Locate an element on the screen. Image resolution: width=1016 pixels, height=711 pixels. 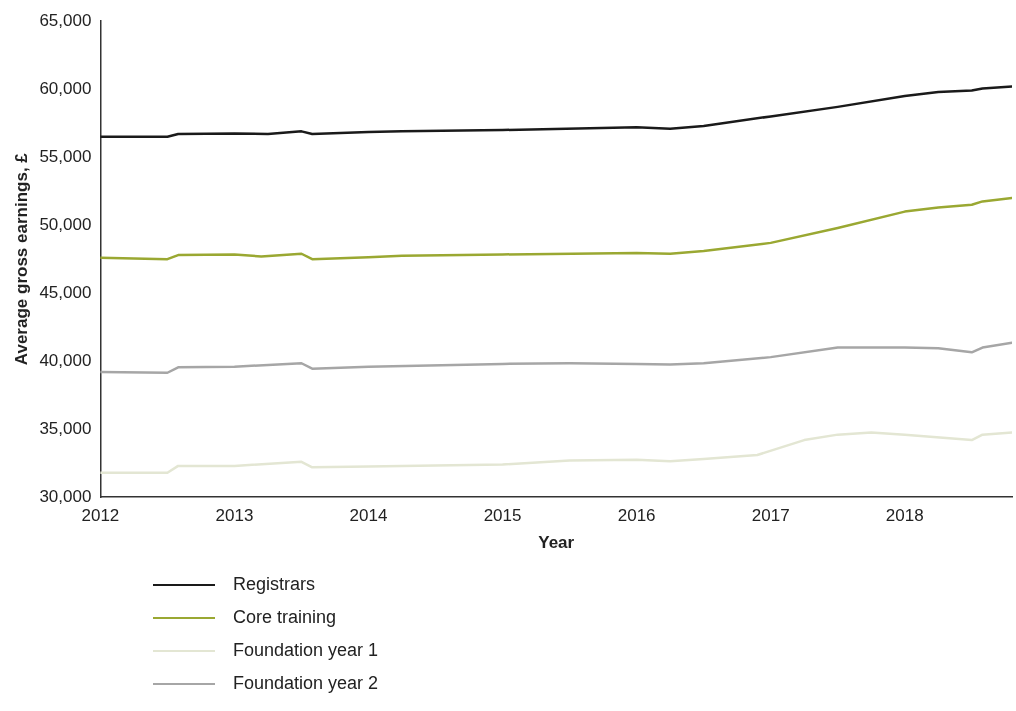
x-tick-label: 2018 is located at coordinates (904, 516).